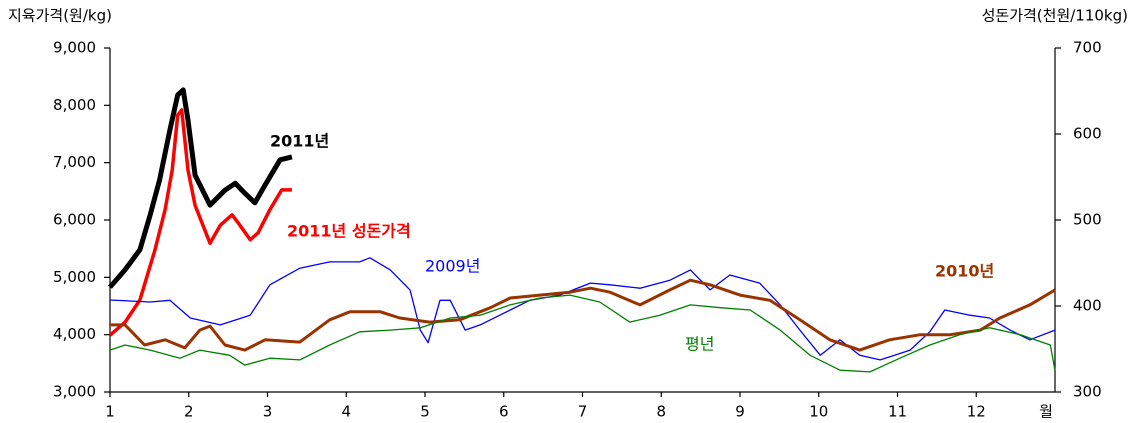 This screenshot has width=1136, height=423. I want to click on series-label: 2011년 성돈가격, so click(349, 231).